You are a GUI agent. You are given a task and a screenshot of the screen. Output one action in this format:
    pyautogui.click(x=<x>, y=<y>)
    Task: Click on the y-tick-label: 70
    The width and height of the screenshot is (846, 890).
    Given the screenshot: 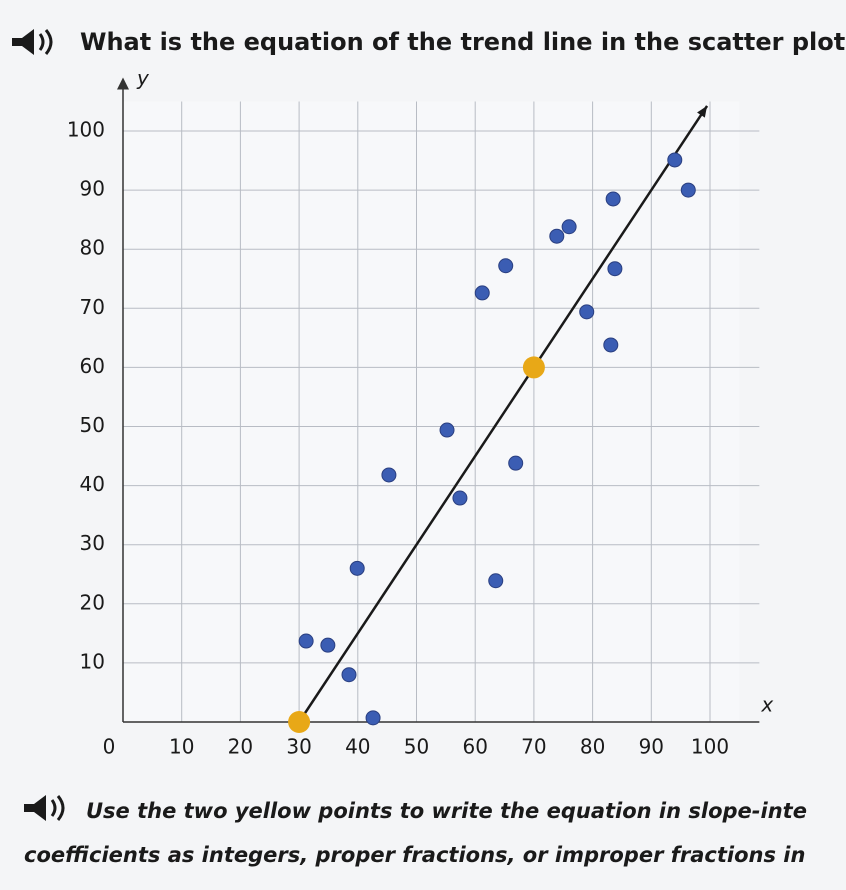 What is the action you would take?
    pyautogui.click(x=92, y=307)
    